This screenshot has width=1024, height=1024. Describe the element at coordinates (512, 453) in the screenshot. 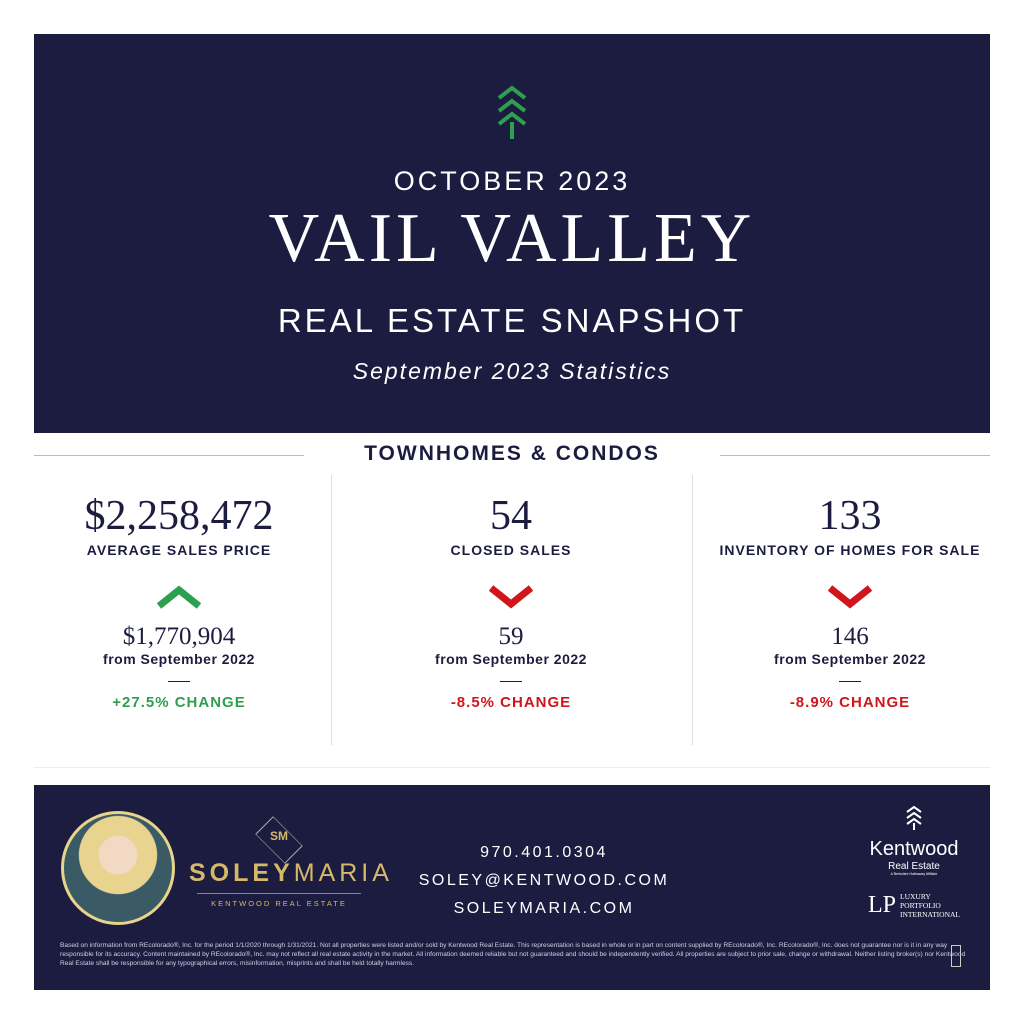

I see `section-title: TOWNHOMES & CONDOS` at that location.